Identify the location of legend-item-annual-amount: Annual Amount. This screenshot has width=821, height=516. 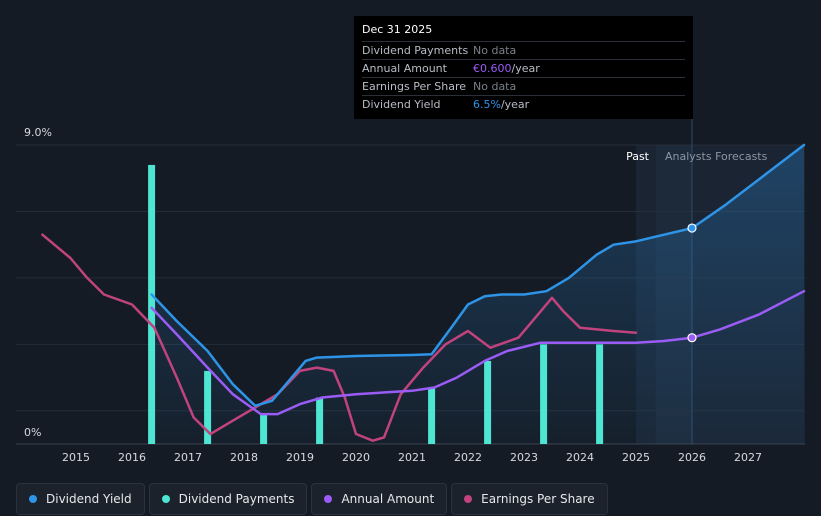
(379, 499).